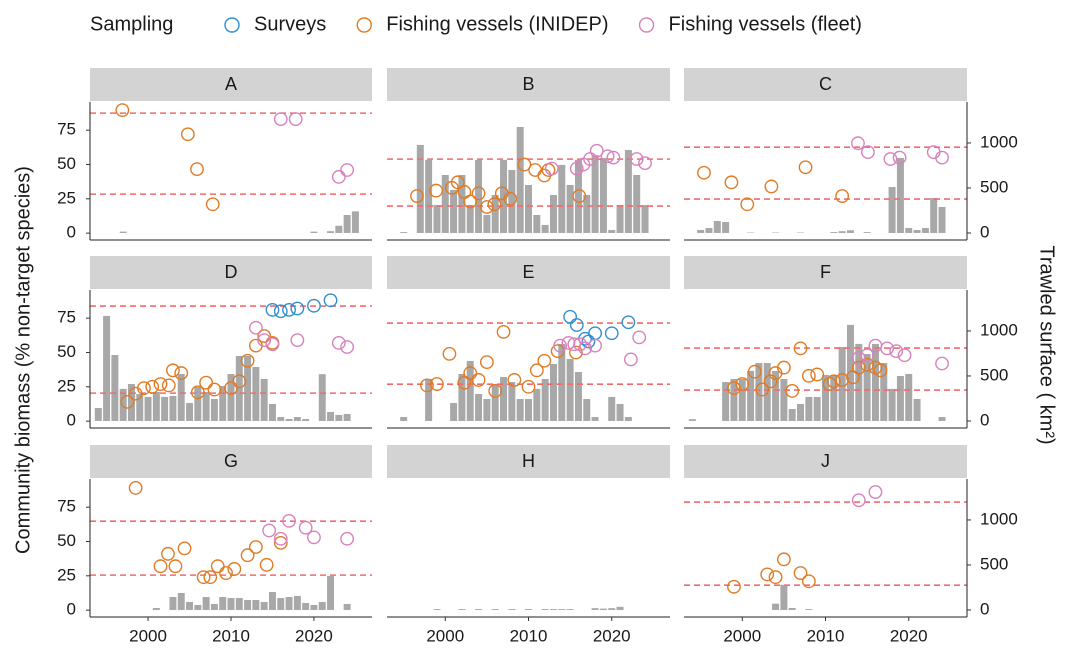  What do you see at coordinates (66, 540) in the screenshot?
I see `y-tick-label: 50` at bounding box center [66, 540].